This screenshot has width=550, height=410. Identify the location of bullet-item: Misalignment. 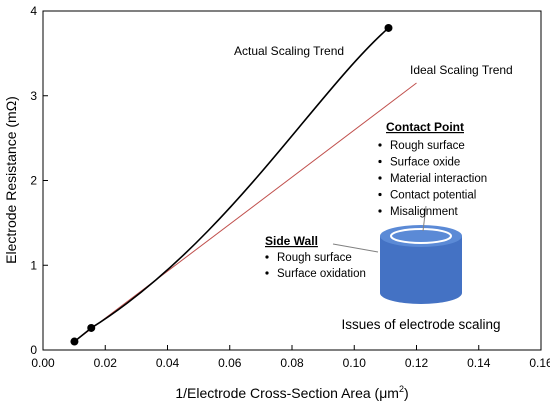
(424, 212).